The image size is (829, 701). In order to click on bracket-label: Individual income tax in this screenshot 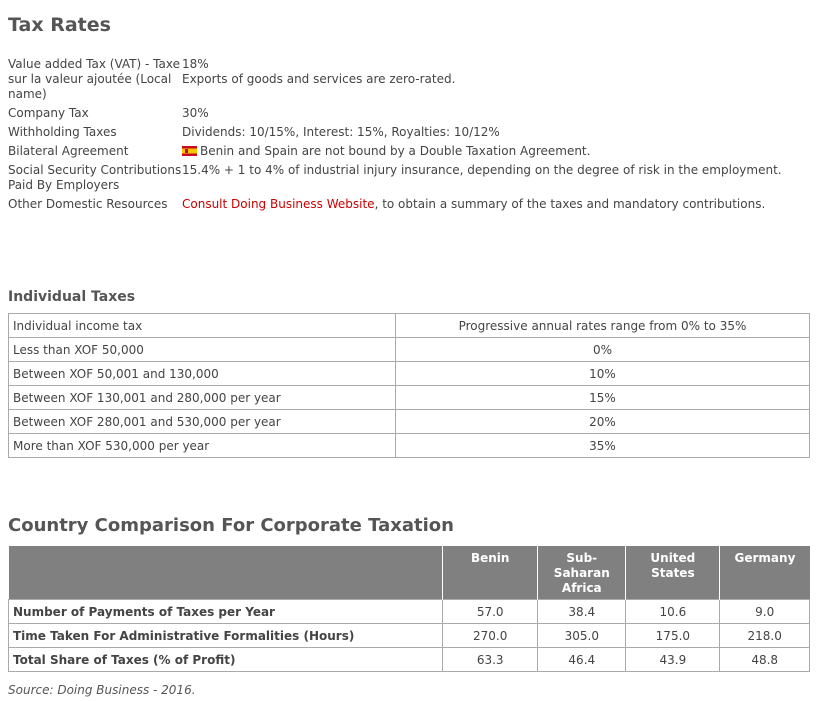, I will do `click(202, 325)`.